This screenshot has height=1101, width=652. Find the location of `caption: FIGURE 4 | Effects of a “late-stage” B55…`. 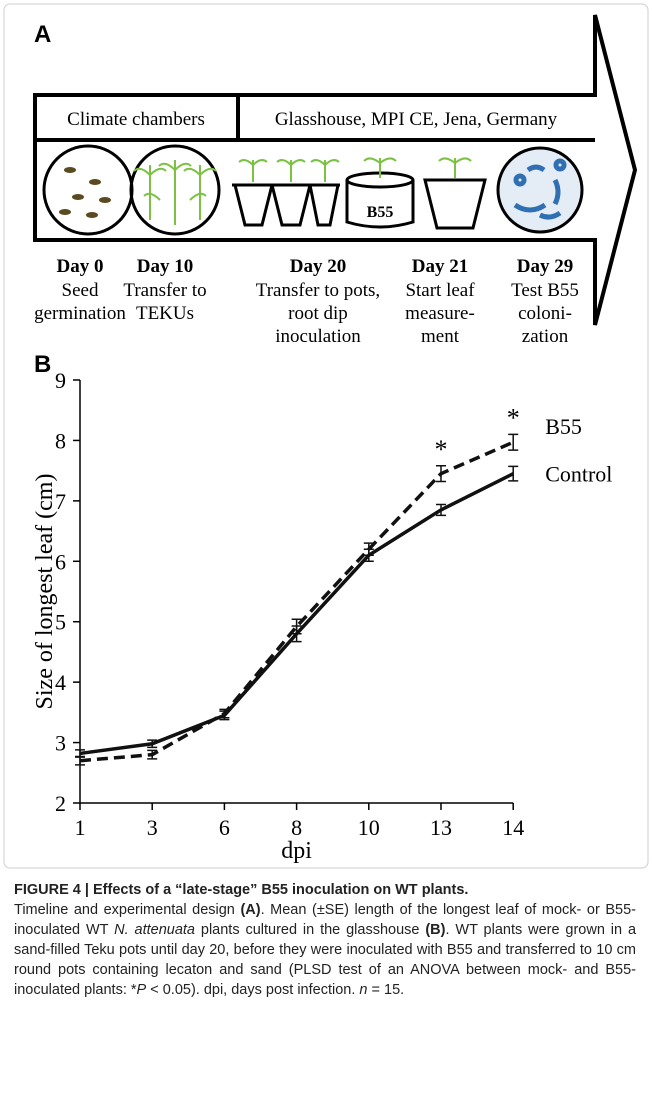

caption: FIGURE 4 | Effects of a “late-stage” B55… is located at coordinates (325, 940).